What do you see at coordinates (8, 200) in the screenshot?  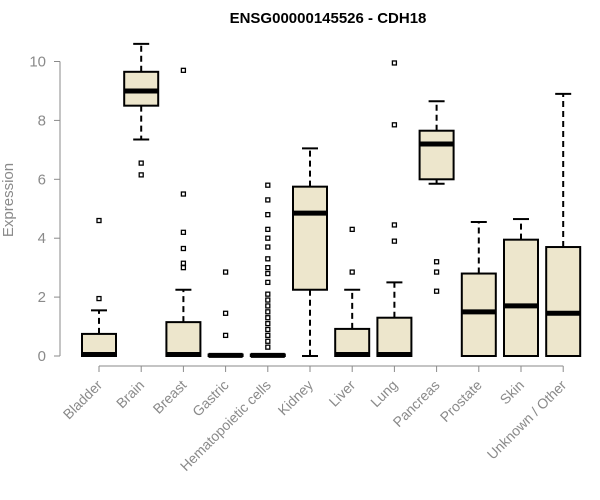 I see `y-axis-label: Expression` at bounding box center [8, 200].